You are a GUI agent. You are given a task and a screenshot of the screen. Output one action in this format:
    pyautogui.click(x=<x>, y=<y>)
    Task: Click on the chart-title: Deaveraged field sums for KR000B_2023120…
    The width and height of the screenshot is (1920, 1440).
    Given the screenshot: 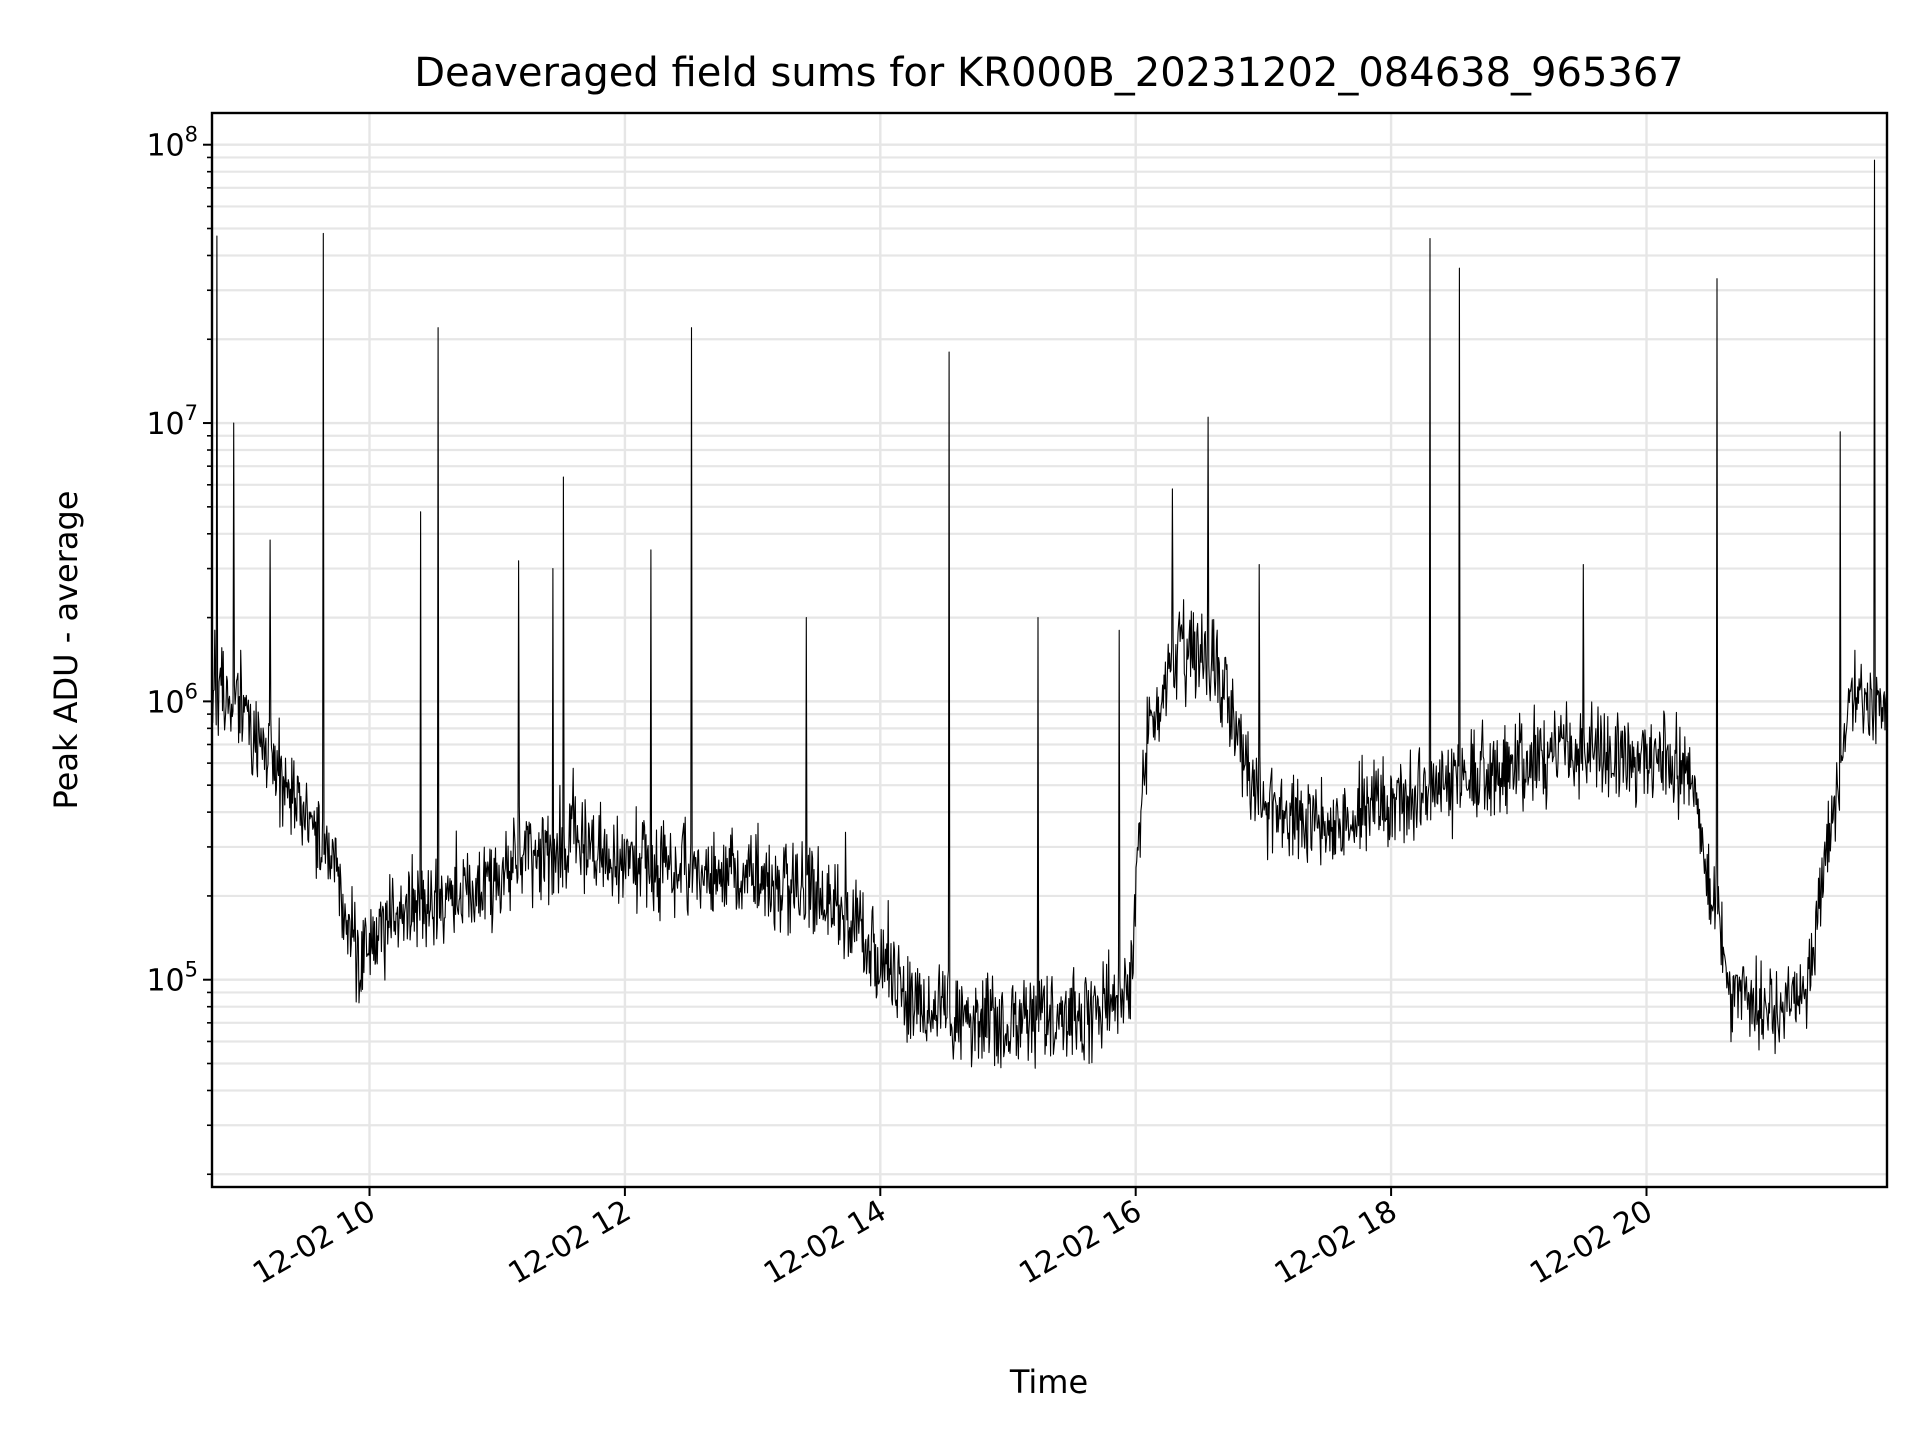 What is the action you would take?
    pyautogui.click(x=1049, y=73)
    